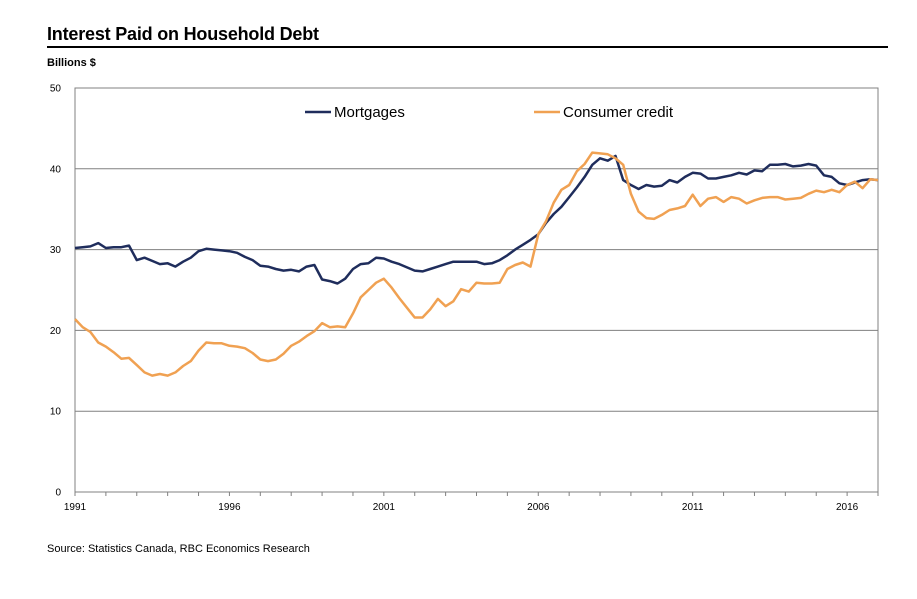 Image resolution: width=917 pixels, height=599 pixels. Describe the element at coordinates (538, 507) in the screenshot. I see `x-tick-label-2006: 2006` at that location.